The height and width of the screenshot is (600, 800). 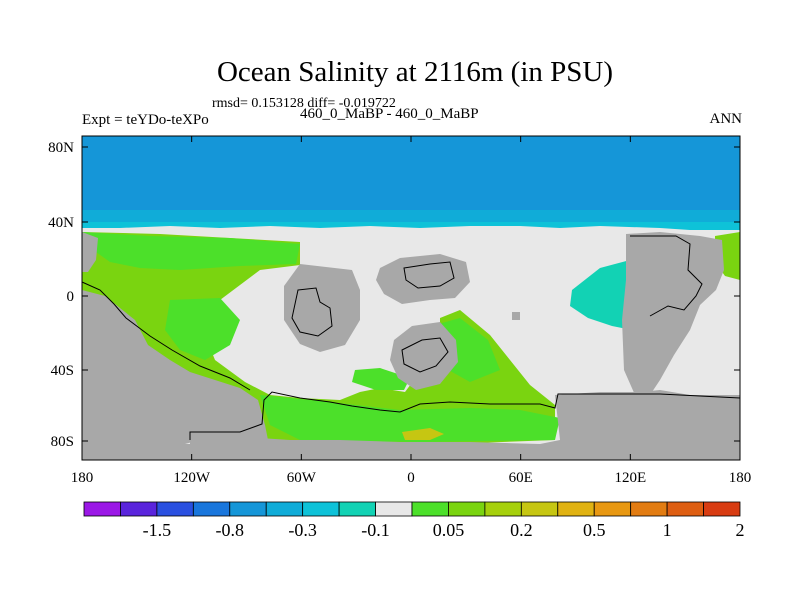 I want to click on land-north-island, so click(x=423, y=279).